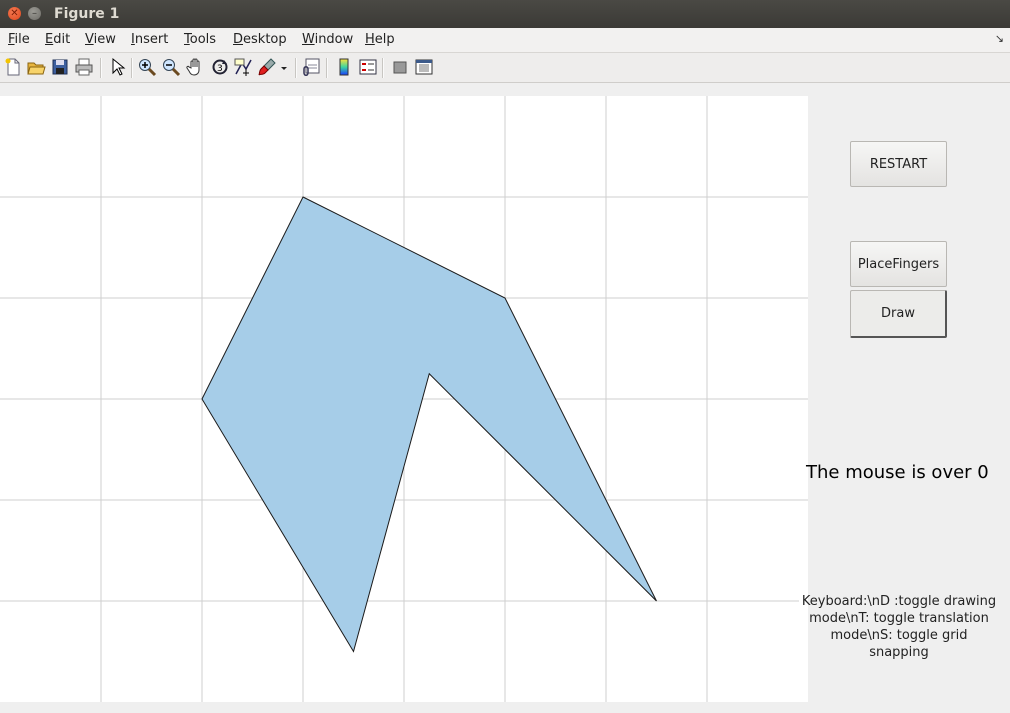  Describe the element at coordinates (284, 67) in the screenshot. I see `brush-dropdown-chevron-down-icon` at that location.